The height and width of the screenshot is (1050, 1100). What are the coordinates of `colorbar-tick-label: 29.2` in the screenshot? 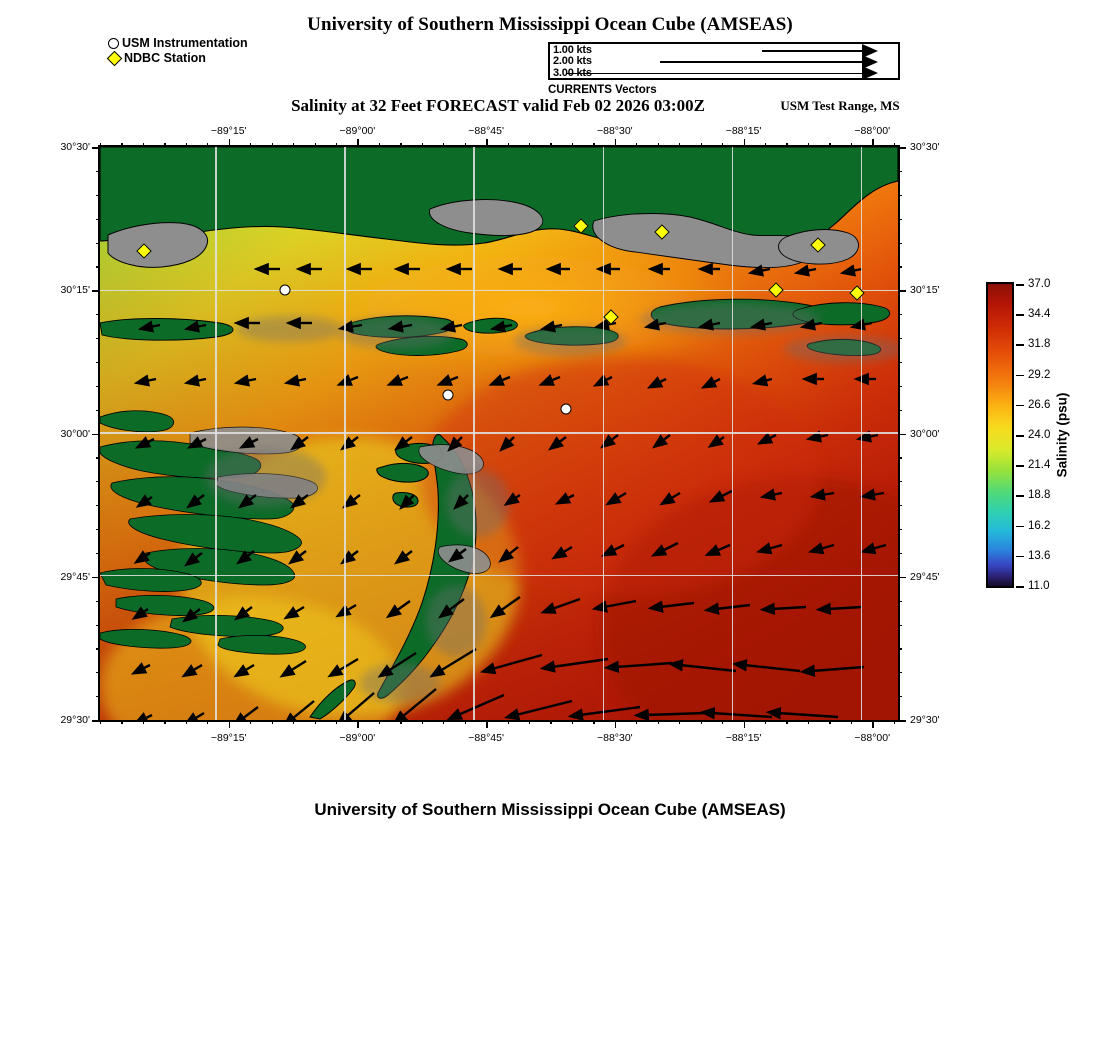 It's located at (1039, 374).